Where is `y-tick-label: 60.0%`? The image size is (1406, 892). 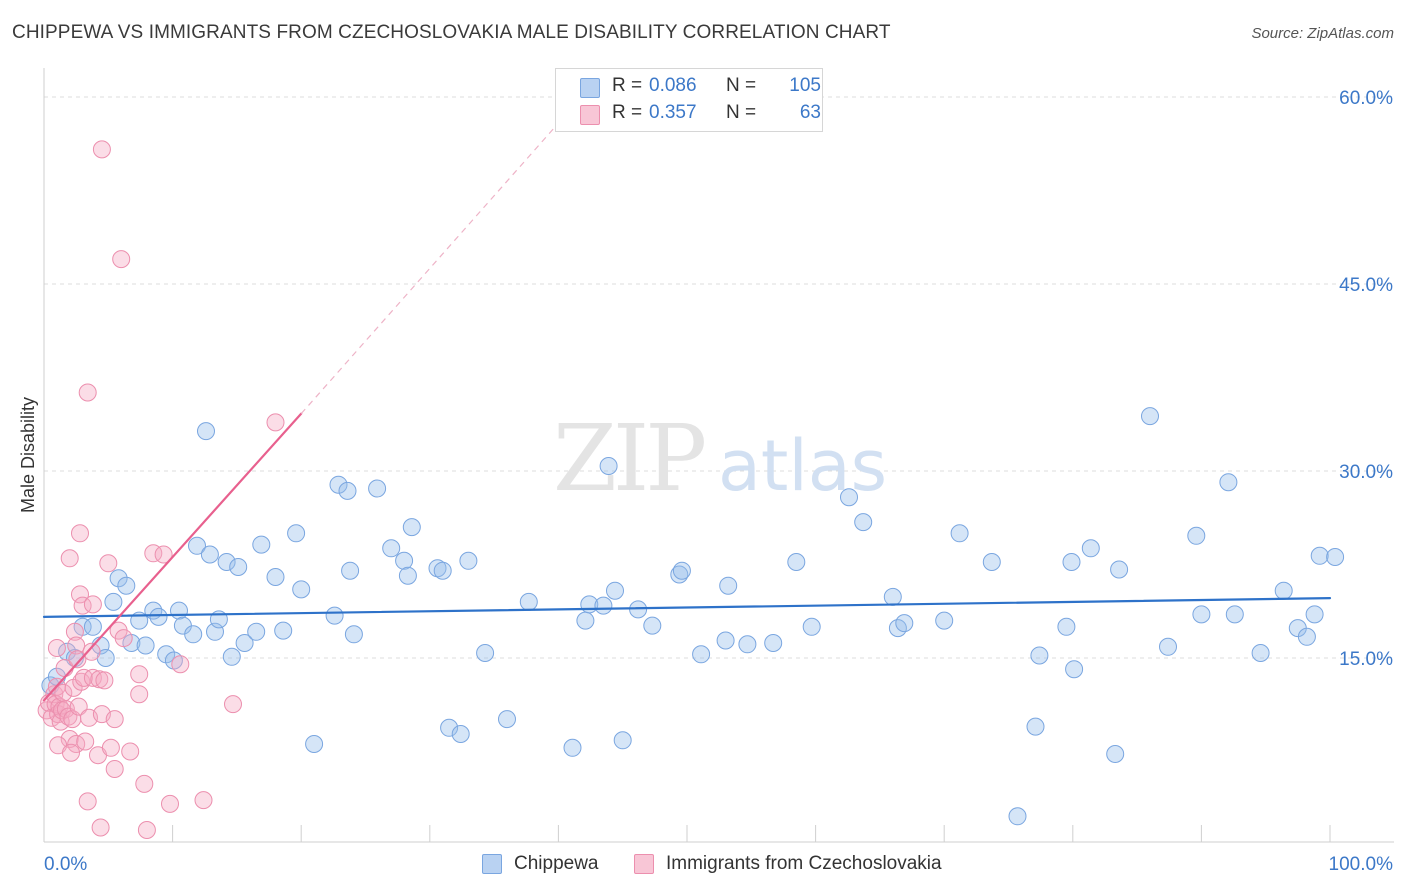 y-tick-label: 60.0% is located at coordinates (1366, 98).